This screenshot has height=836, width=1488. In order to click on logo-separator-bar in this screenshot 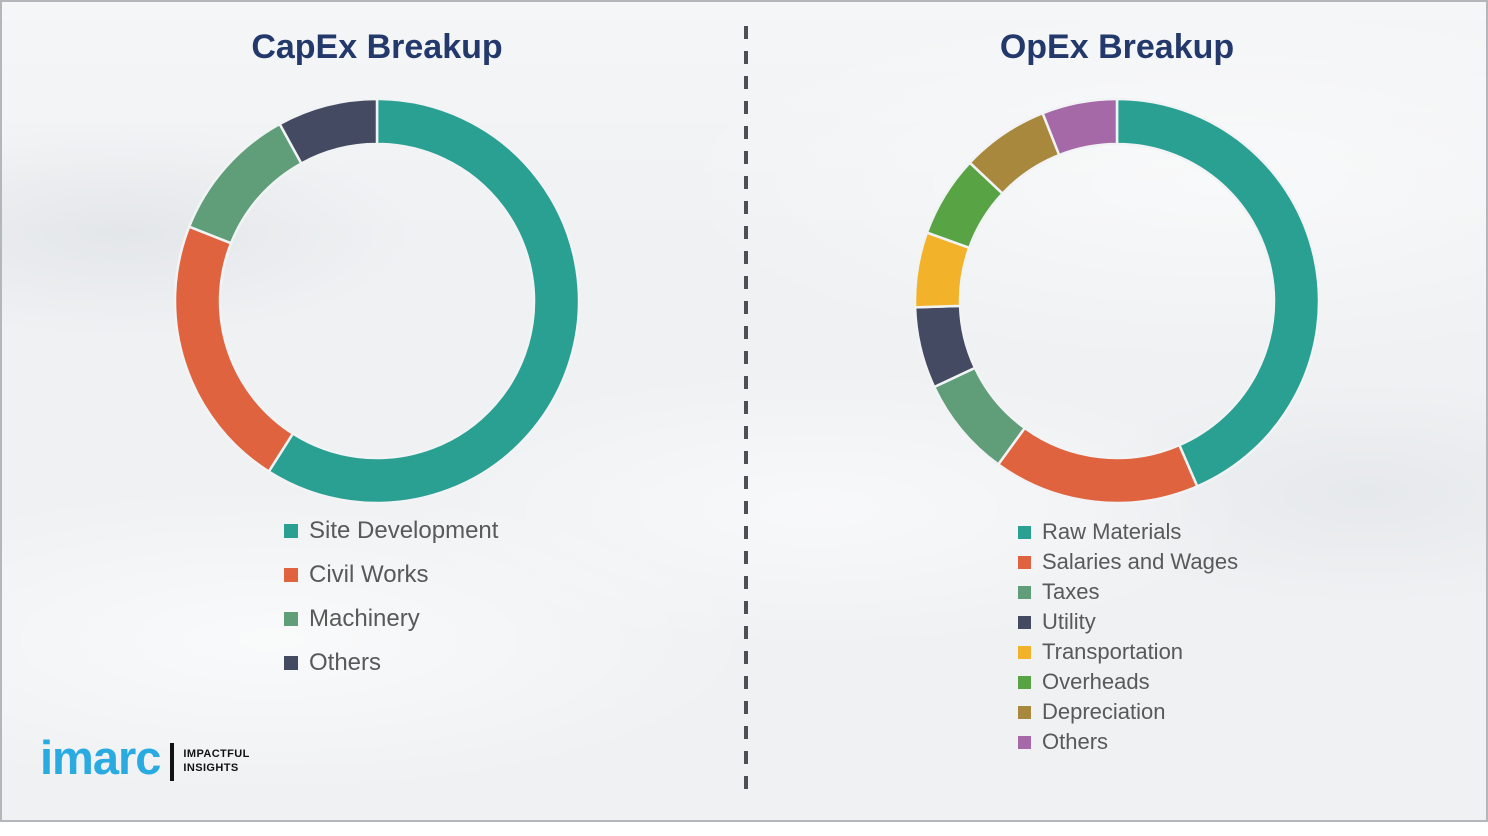, I will do `click(172, 761)`.